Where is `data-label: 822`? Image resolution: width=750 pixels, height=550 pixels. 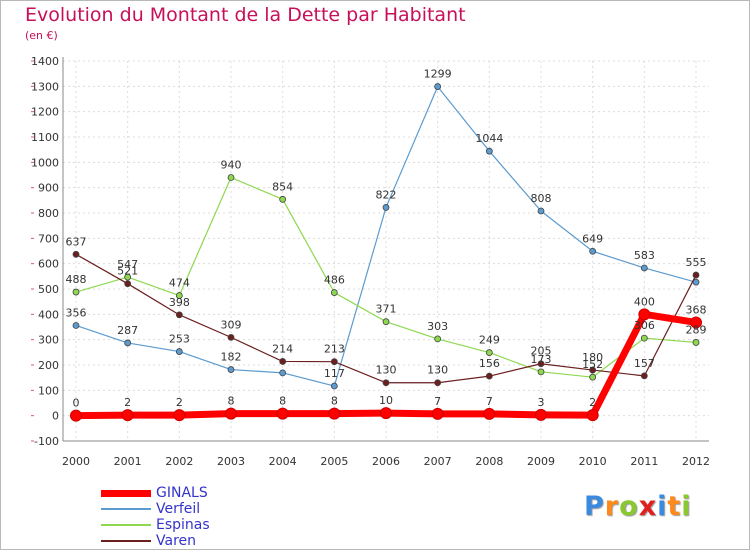 data-label: 822 is located at coordinates (386, 194).